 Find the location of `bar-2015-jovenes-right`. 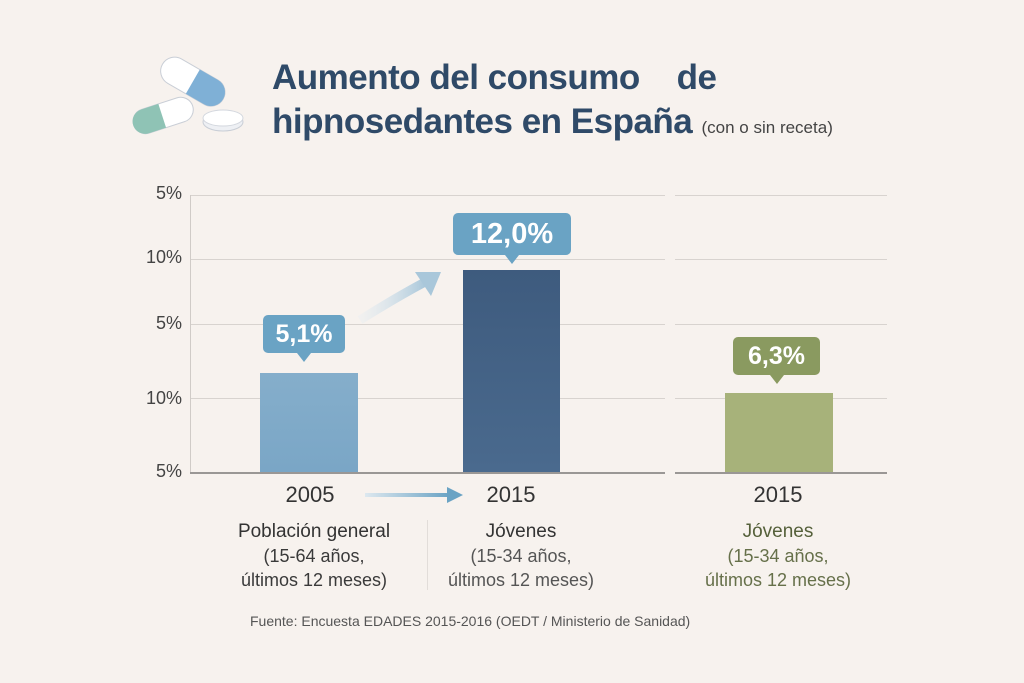

bar-2015-jovenes-right is located at coordinates (779, 432).